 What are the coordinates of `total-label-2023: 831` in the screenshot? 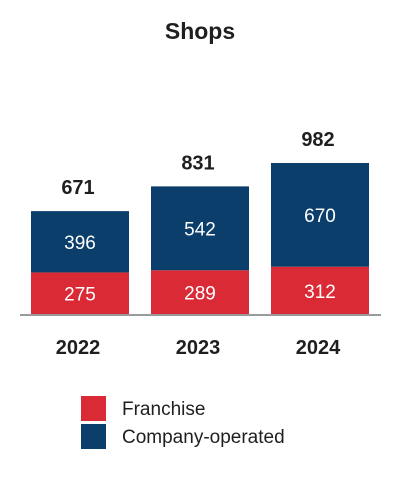 It's located at (197, 163).